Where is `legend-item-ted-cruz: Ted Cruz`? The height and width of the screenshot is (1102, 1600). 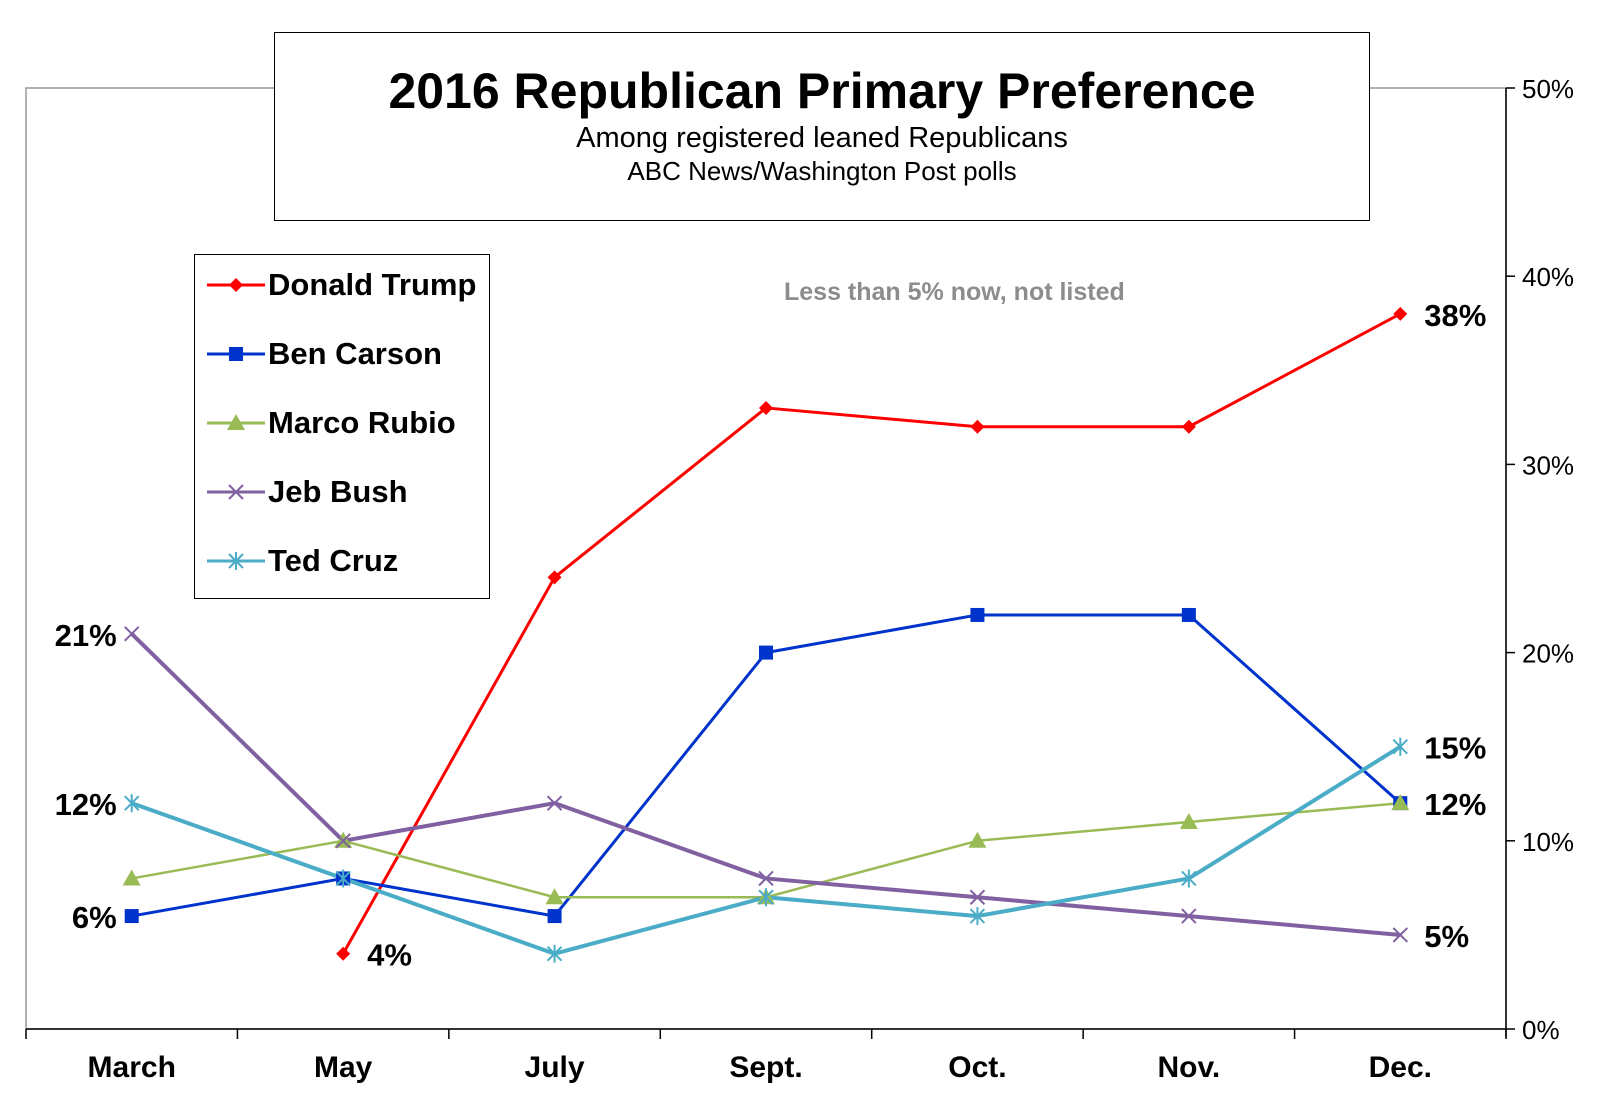 legend-item-ted-cruz: Ted Cruz is located at coordinates (345, 561).